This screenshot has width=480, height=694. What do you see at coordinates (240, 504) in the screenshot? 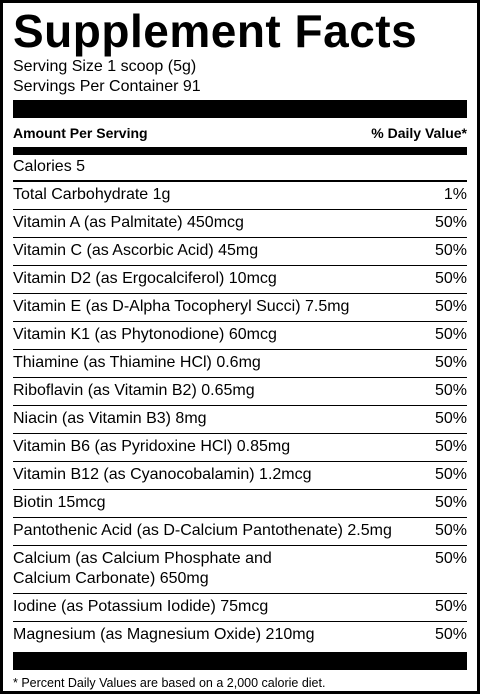
I see `table-row: Biotin 15mcg 50%` at bounding box center [240, 504].